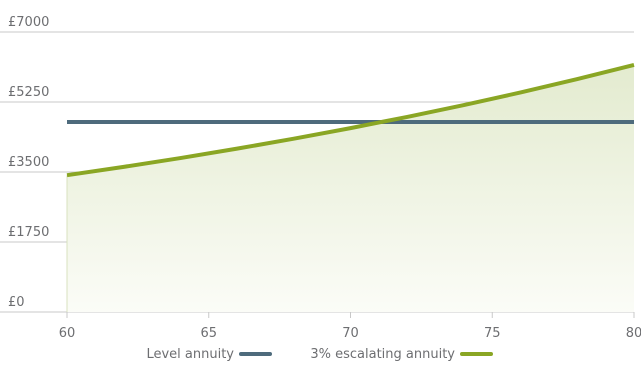 Image resolution: width=641 pixels, height=365 pixels. I want to click on y-tick-label: £5250, so click(28, 92).